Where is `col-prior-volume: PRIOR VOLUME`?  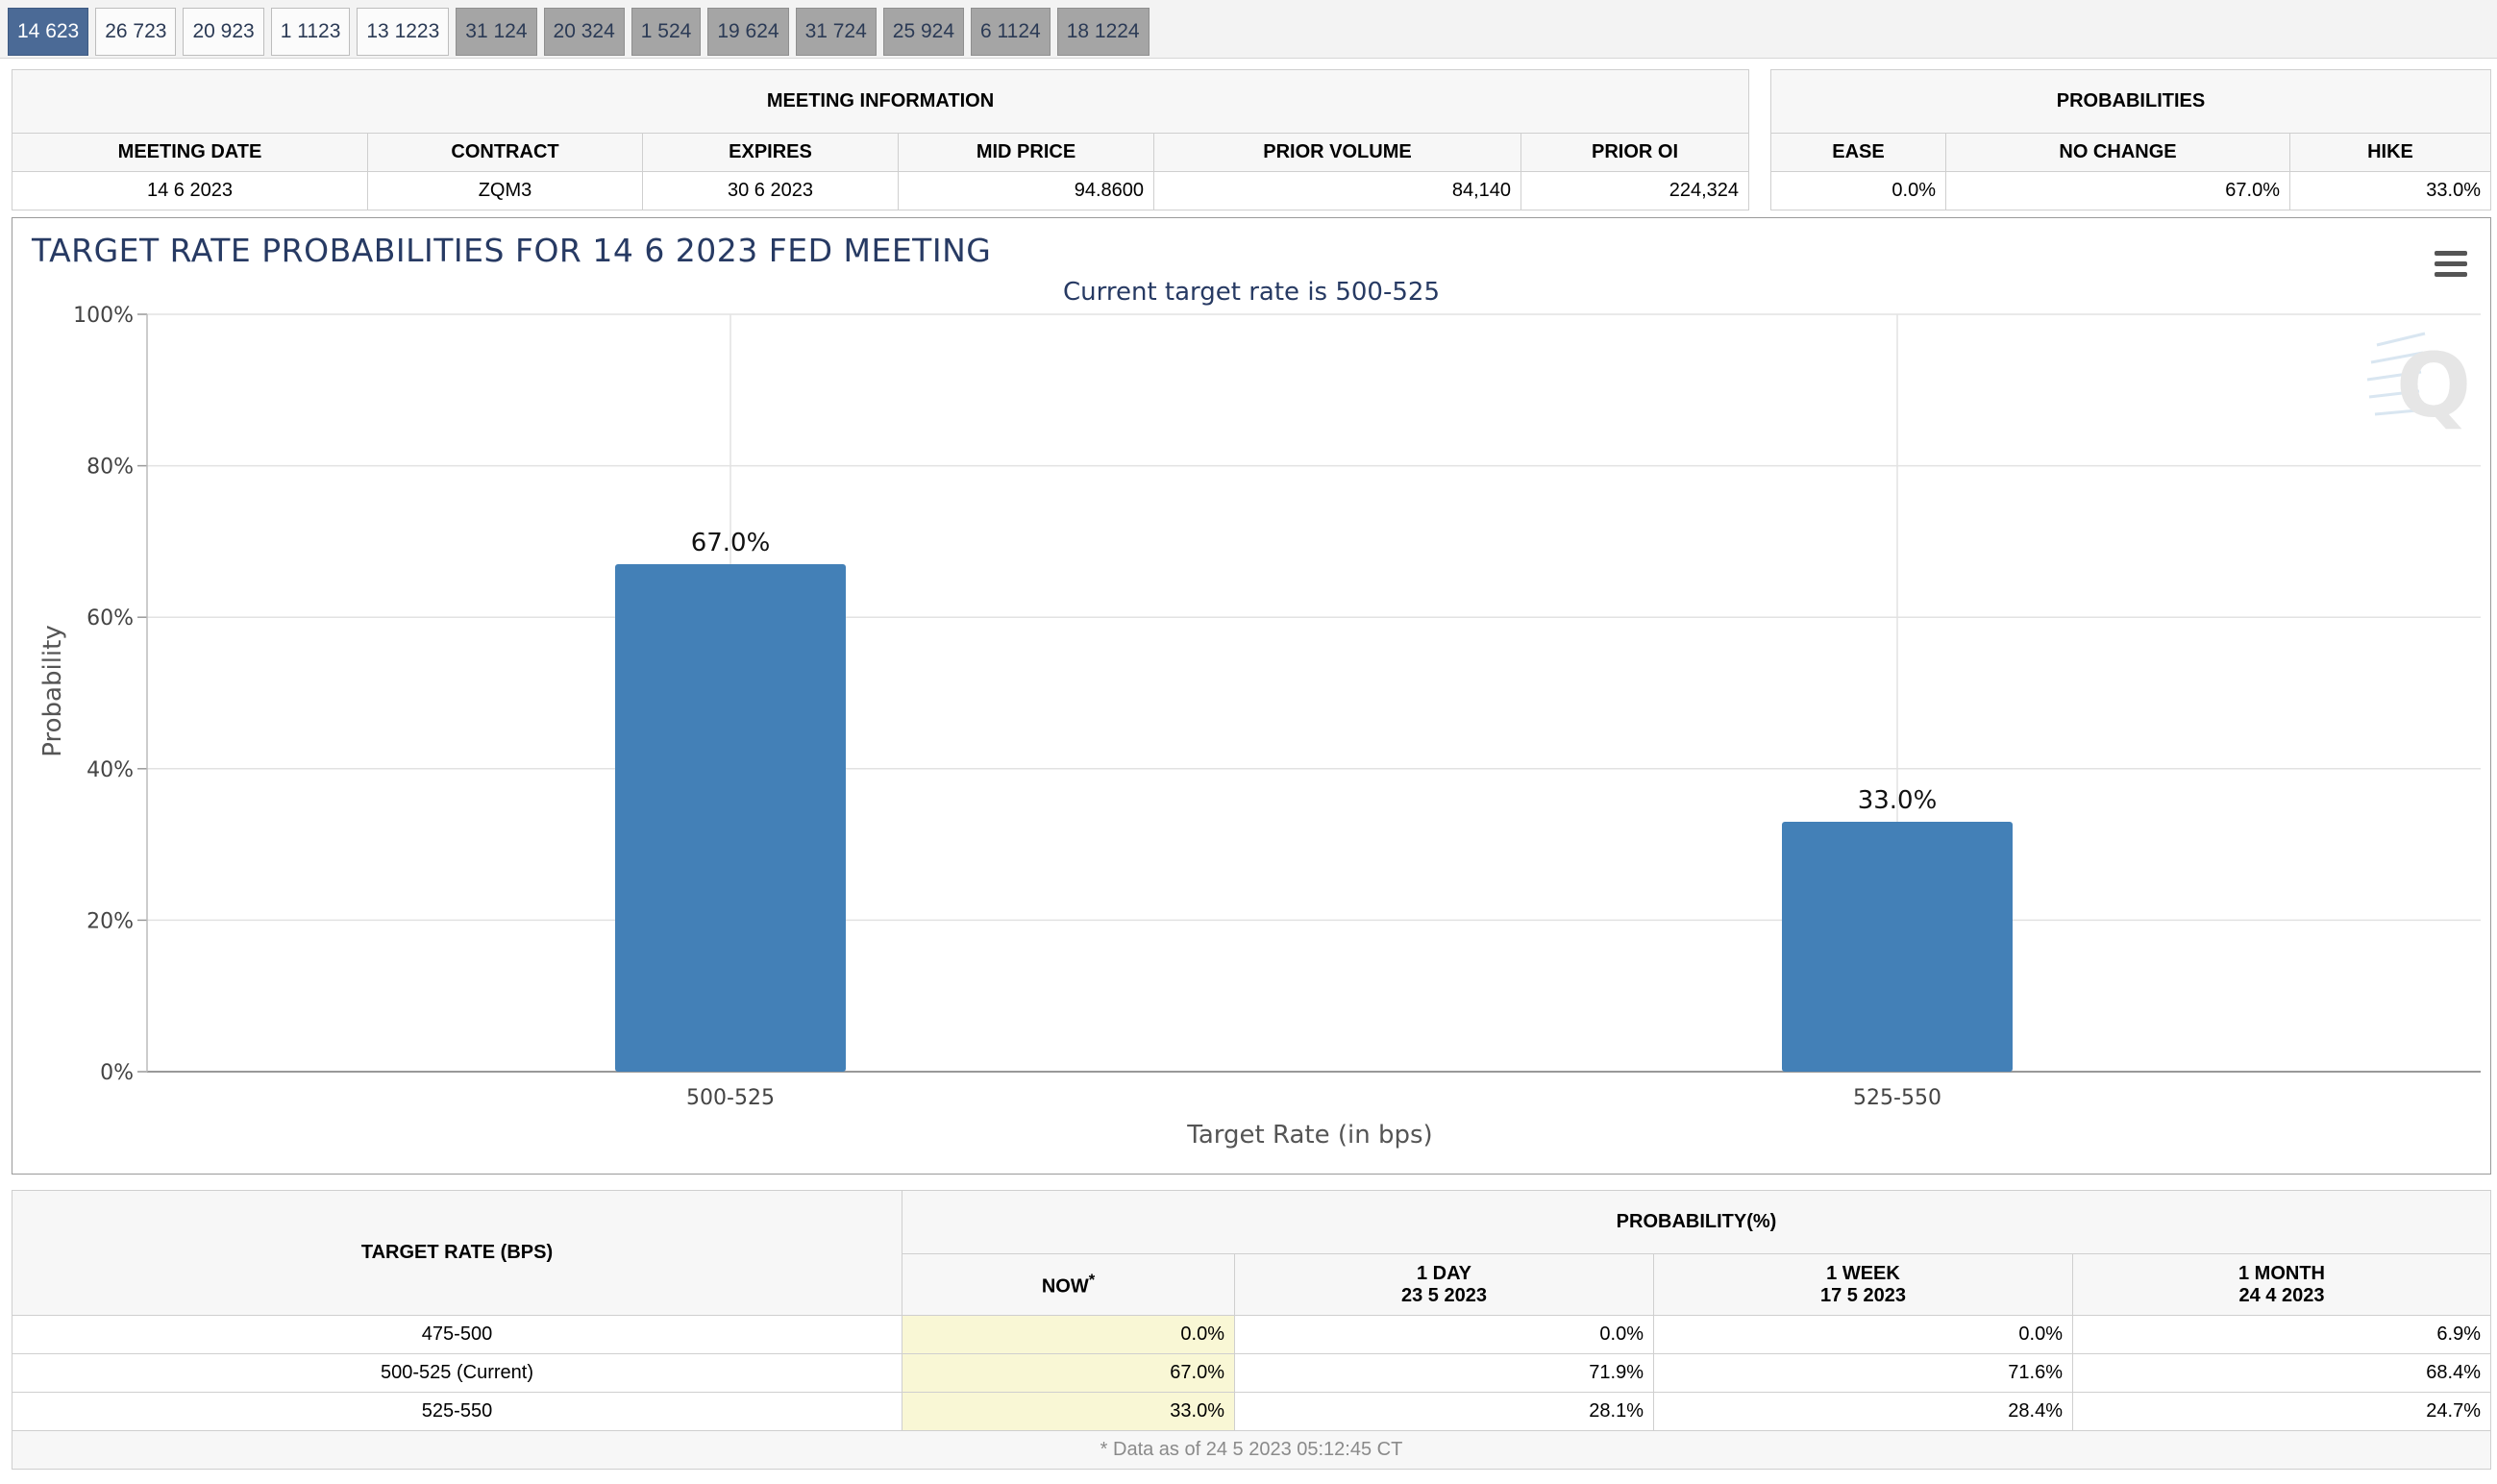
col-prior-volume: PRIOR VOLUME is located at coordinates (1337, 152).